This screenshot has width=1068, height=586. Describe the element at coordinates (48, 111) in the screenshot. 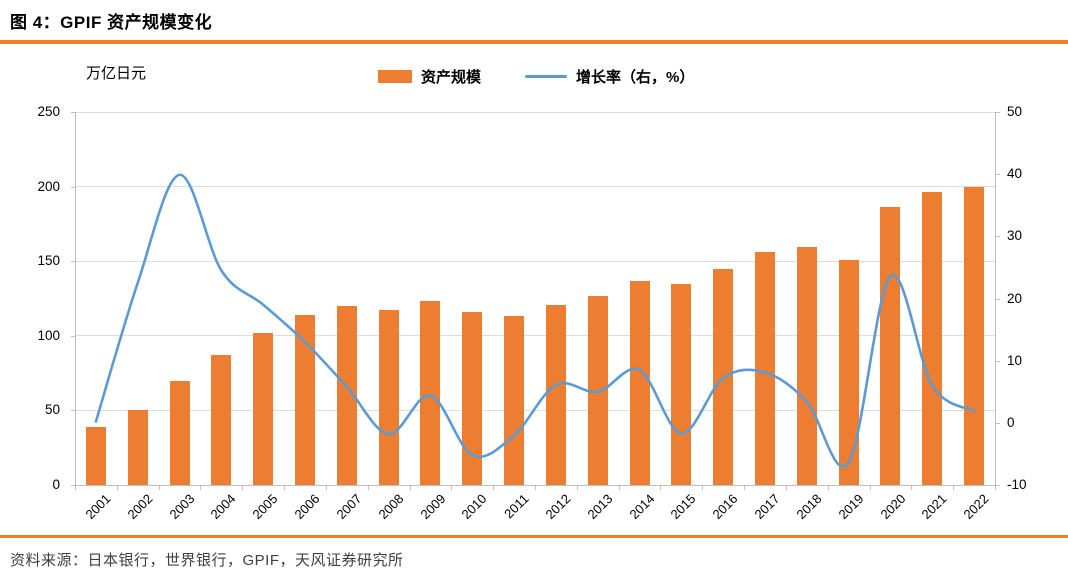

I see `left-axis-tick-label: 250` at that location.